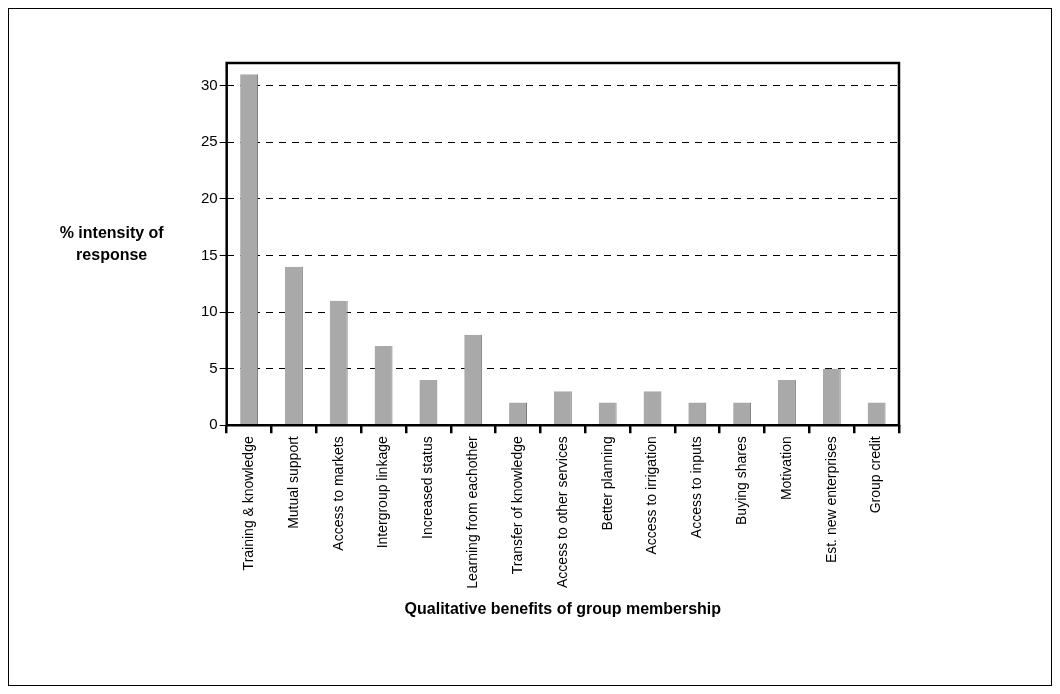  I want to click on y-tick-label: 10, so click(209, 311).